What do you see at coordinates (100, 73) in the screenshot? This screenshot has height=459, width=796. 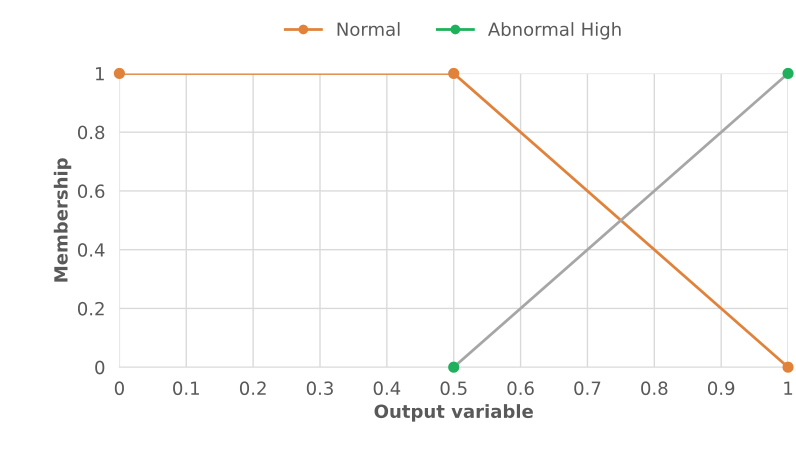 I see `y-tick-label: 1` at bounding box center [100, 73].